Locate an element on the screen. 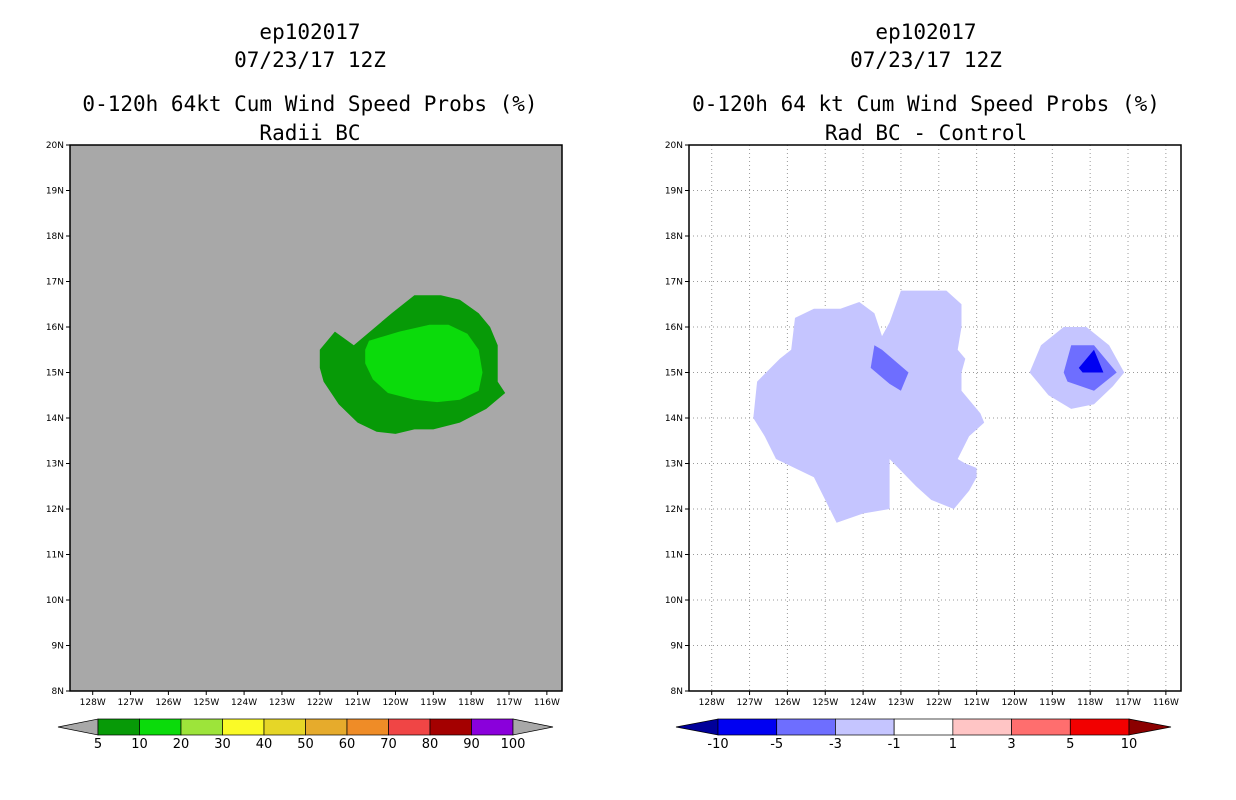 The width and height of the screenshot is (1236, 800). left-ytick-label-20N: 20N is located at coordinates (55, 146).